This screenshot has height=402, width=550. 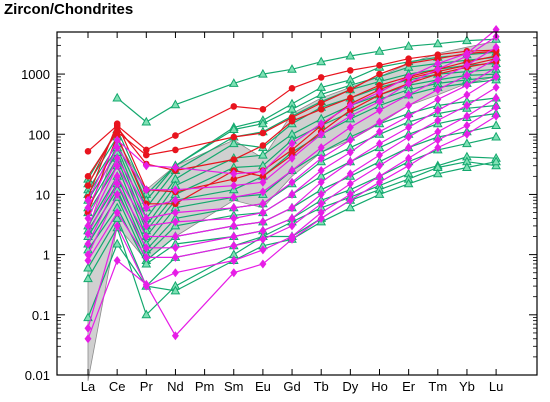 I want to click on x-tick-label: Tm, so click(x=437, y=386).